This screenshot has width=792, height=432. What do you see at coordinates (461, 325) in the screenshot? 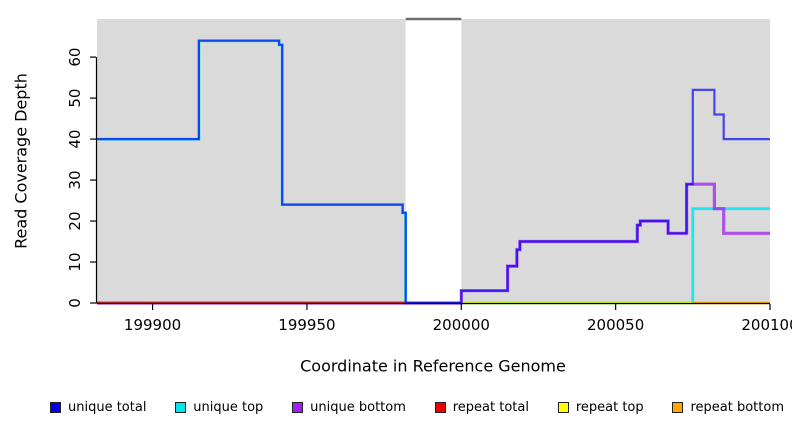
I see `x-tick-label: 200000` at bounding box center [461, 325].